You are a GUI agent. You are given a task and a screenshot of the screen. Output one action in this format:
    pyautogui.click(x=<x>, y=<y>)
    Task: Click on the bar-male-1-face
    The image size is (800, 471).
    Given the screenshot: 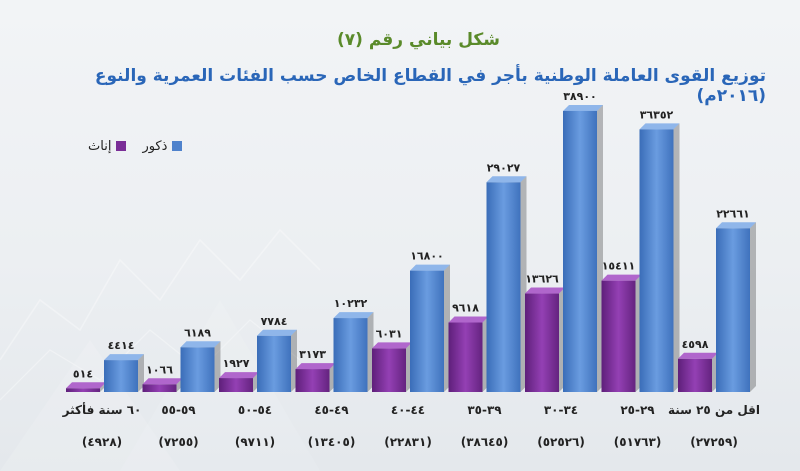 What is the action you would take?
    pyautogui.click(x=197, y=369)
    